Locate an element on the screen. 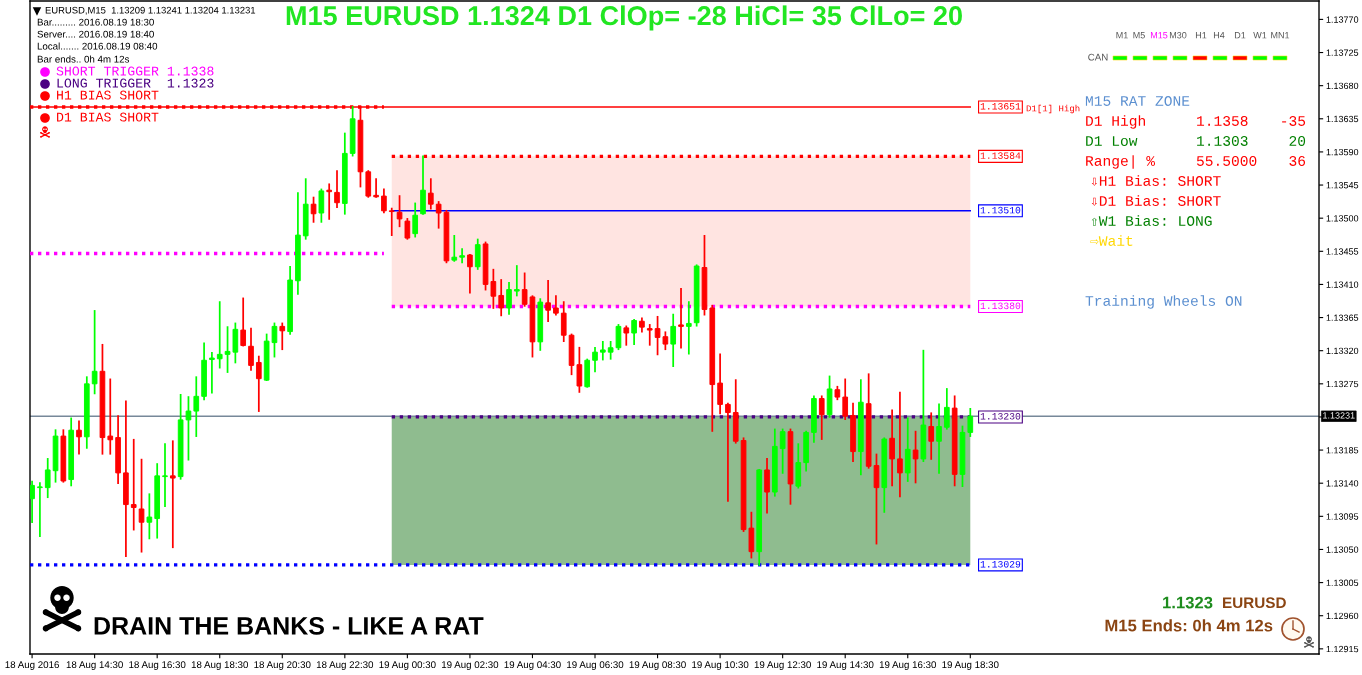 Image resolution: width=1362 pixels, height=675 pixels. annotation: 1.1303 is located at coordinates (1222, 141).